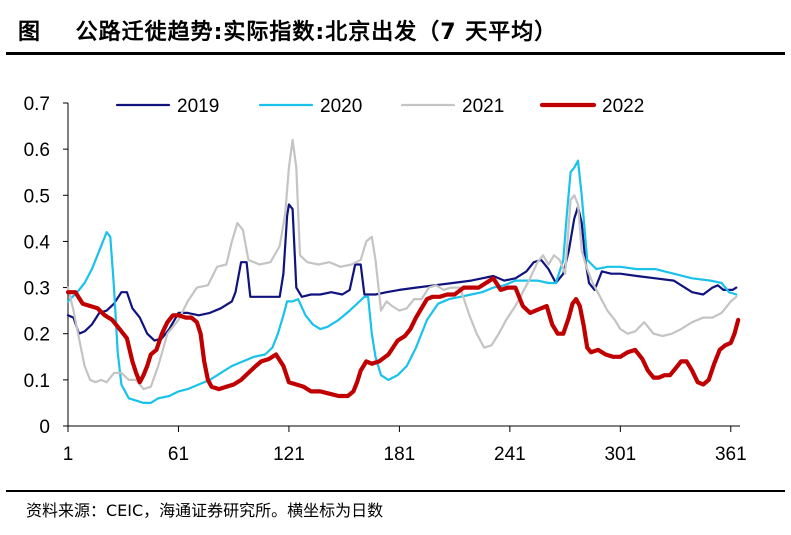  Describe the element at coordinates (44, 427) in the screenshot. I see `y-tick-label: 0` at that location.